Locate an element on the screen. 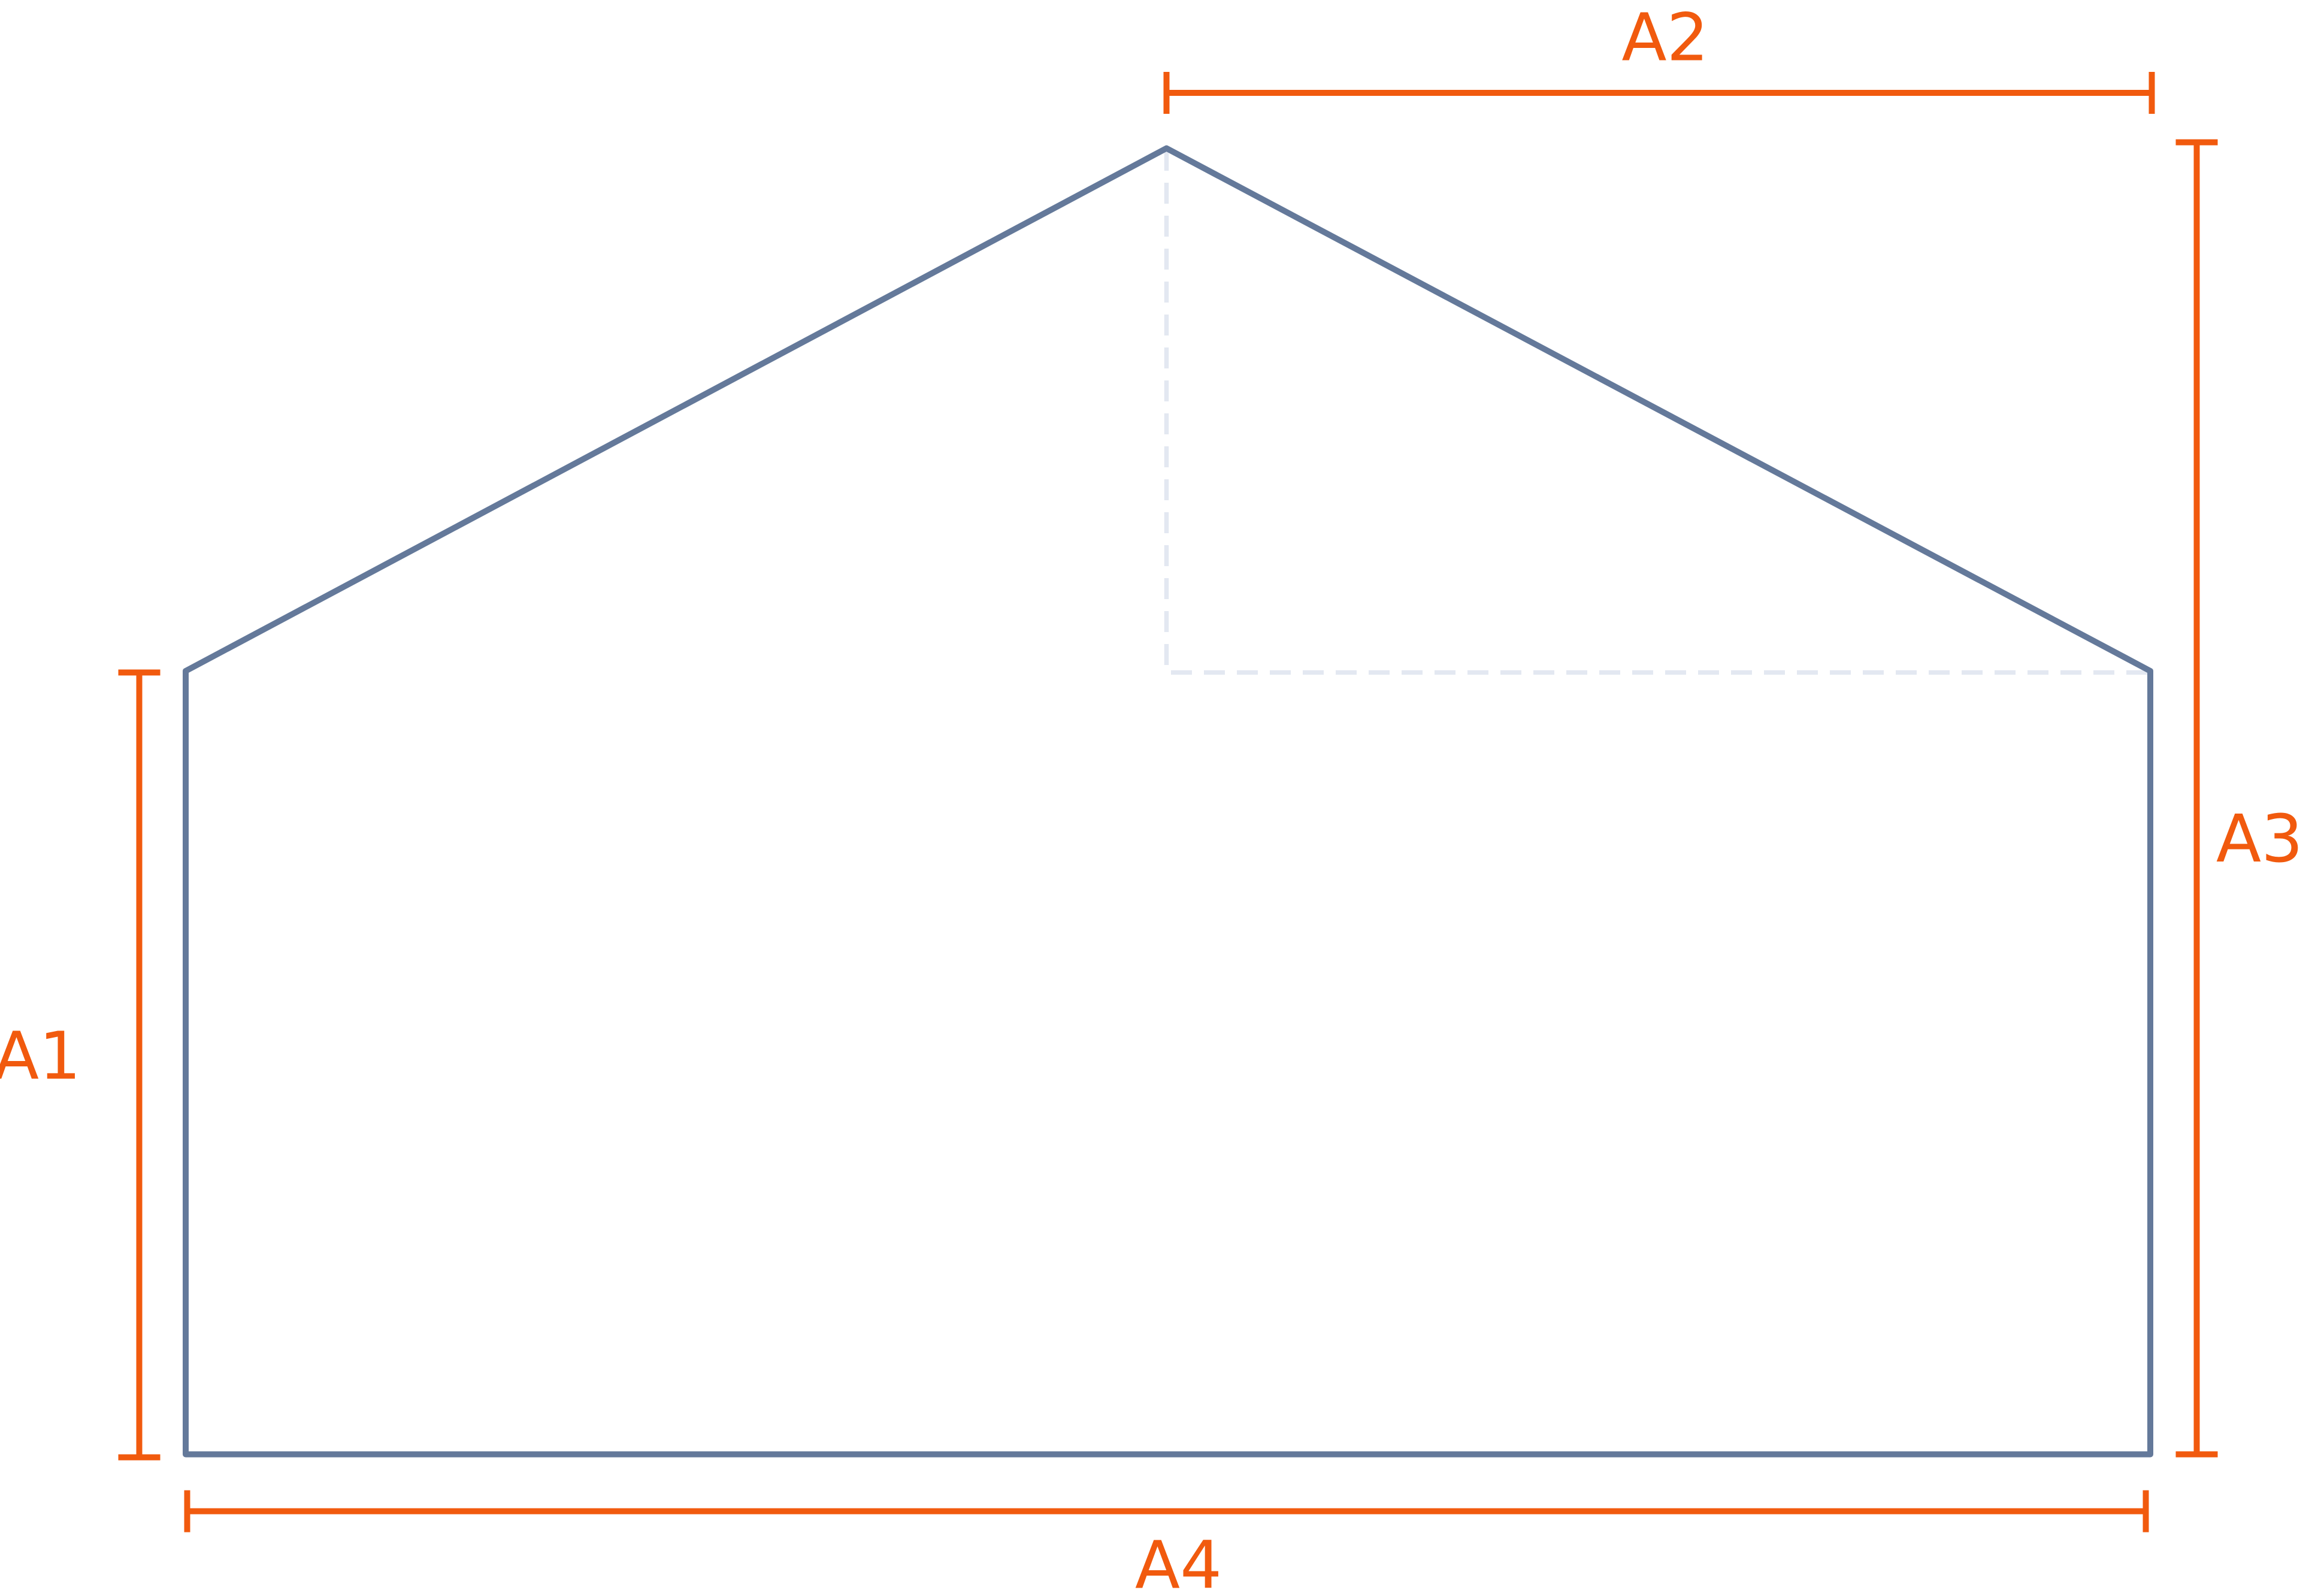  dimension-label: A1 is located at coordinates (40, 1055).